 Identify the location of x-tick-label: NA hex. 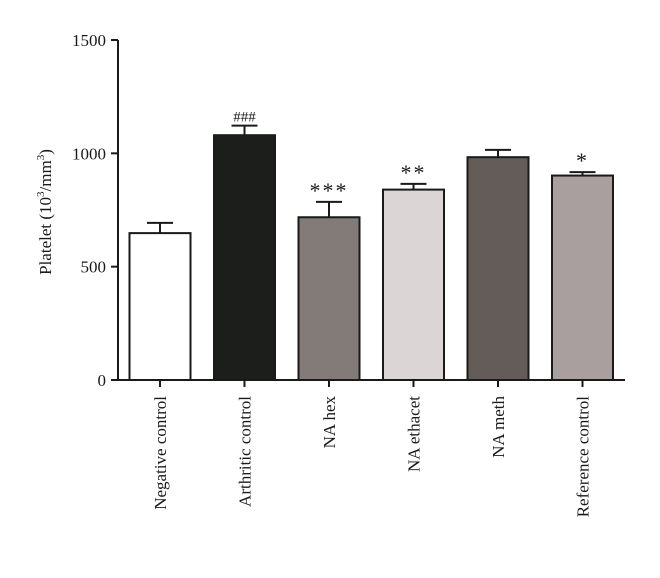
(329, 422).